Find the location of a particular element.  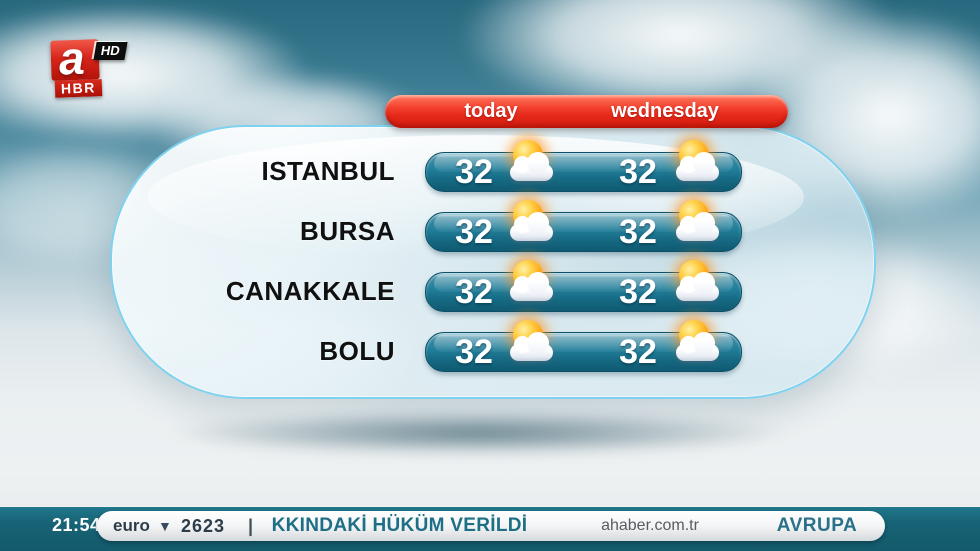

down-triangle-icon: ▼ is located at coordinates (165, 526).